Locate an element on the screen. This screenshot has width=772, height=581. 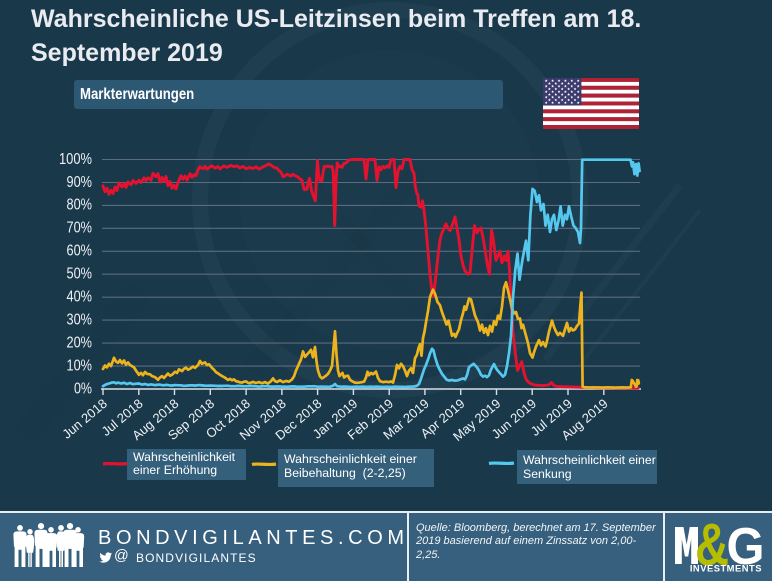
svg-text: G is located at coordinates (746, 546).